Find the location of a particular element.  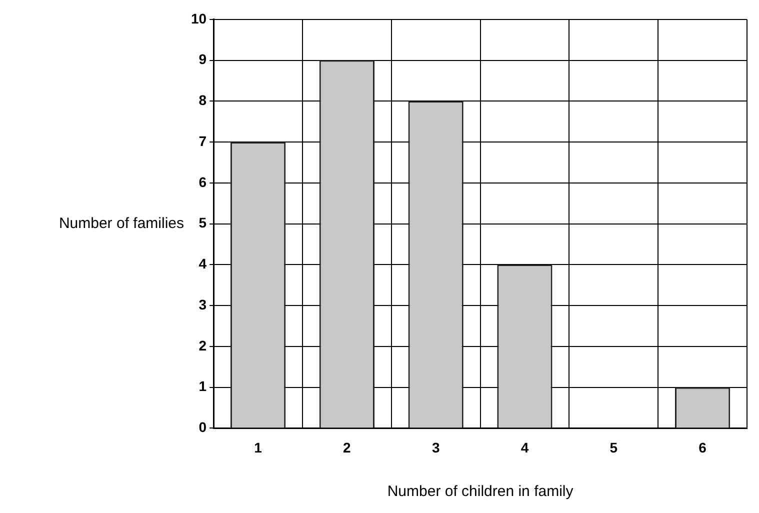

y-axis-title: Number of families is located at coordinates (121, 223).